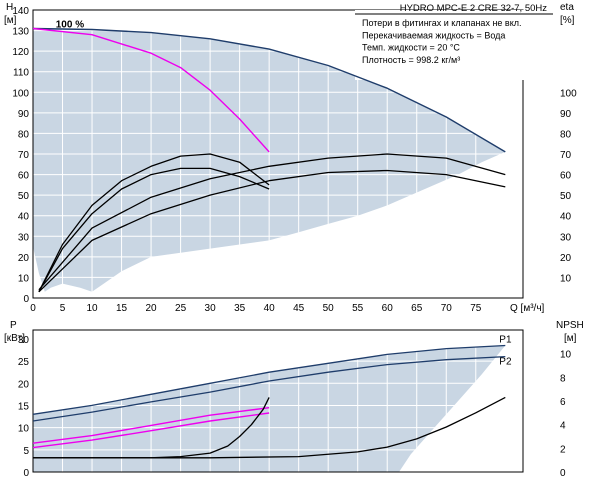  I want to click on y2-tick-label: 70, so click(566, 155).